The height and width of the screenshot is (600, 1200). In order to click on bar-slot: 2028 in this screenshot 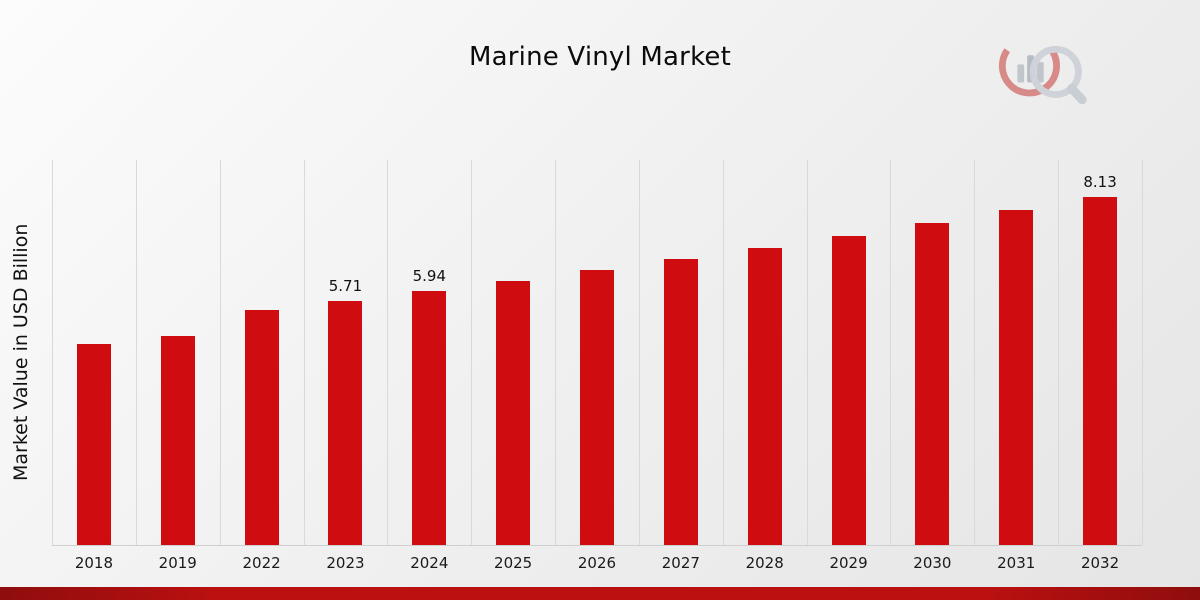, I will do `click(765, 366)`.